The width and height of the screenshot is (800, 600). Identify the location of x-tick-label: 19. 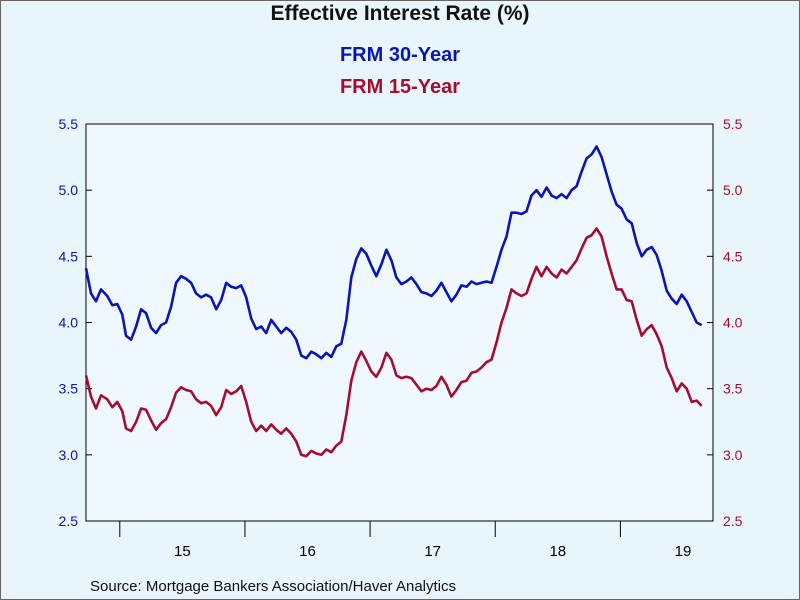
(683, 551).